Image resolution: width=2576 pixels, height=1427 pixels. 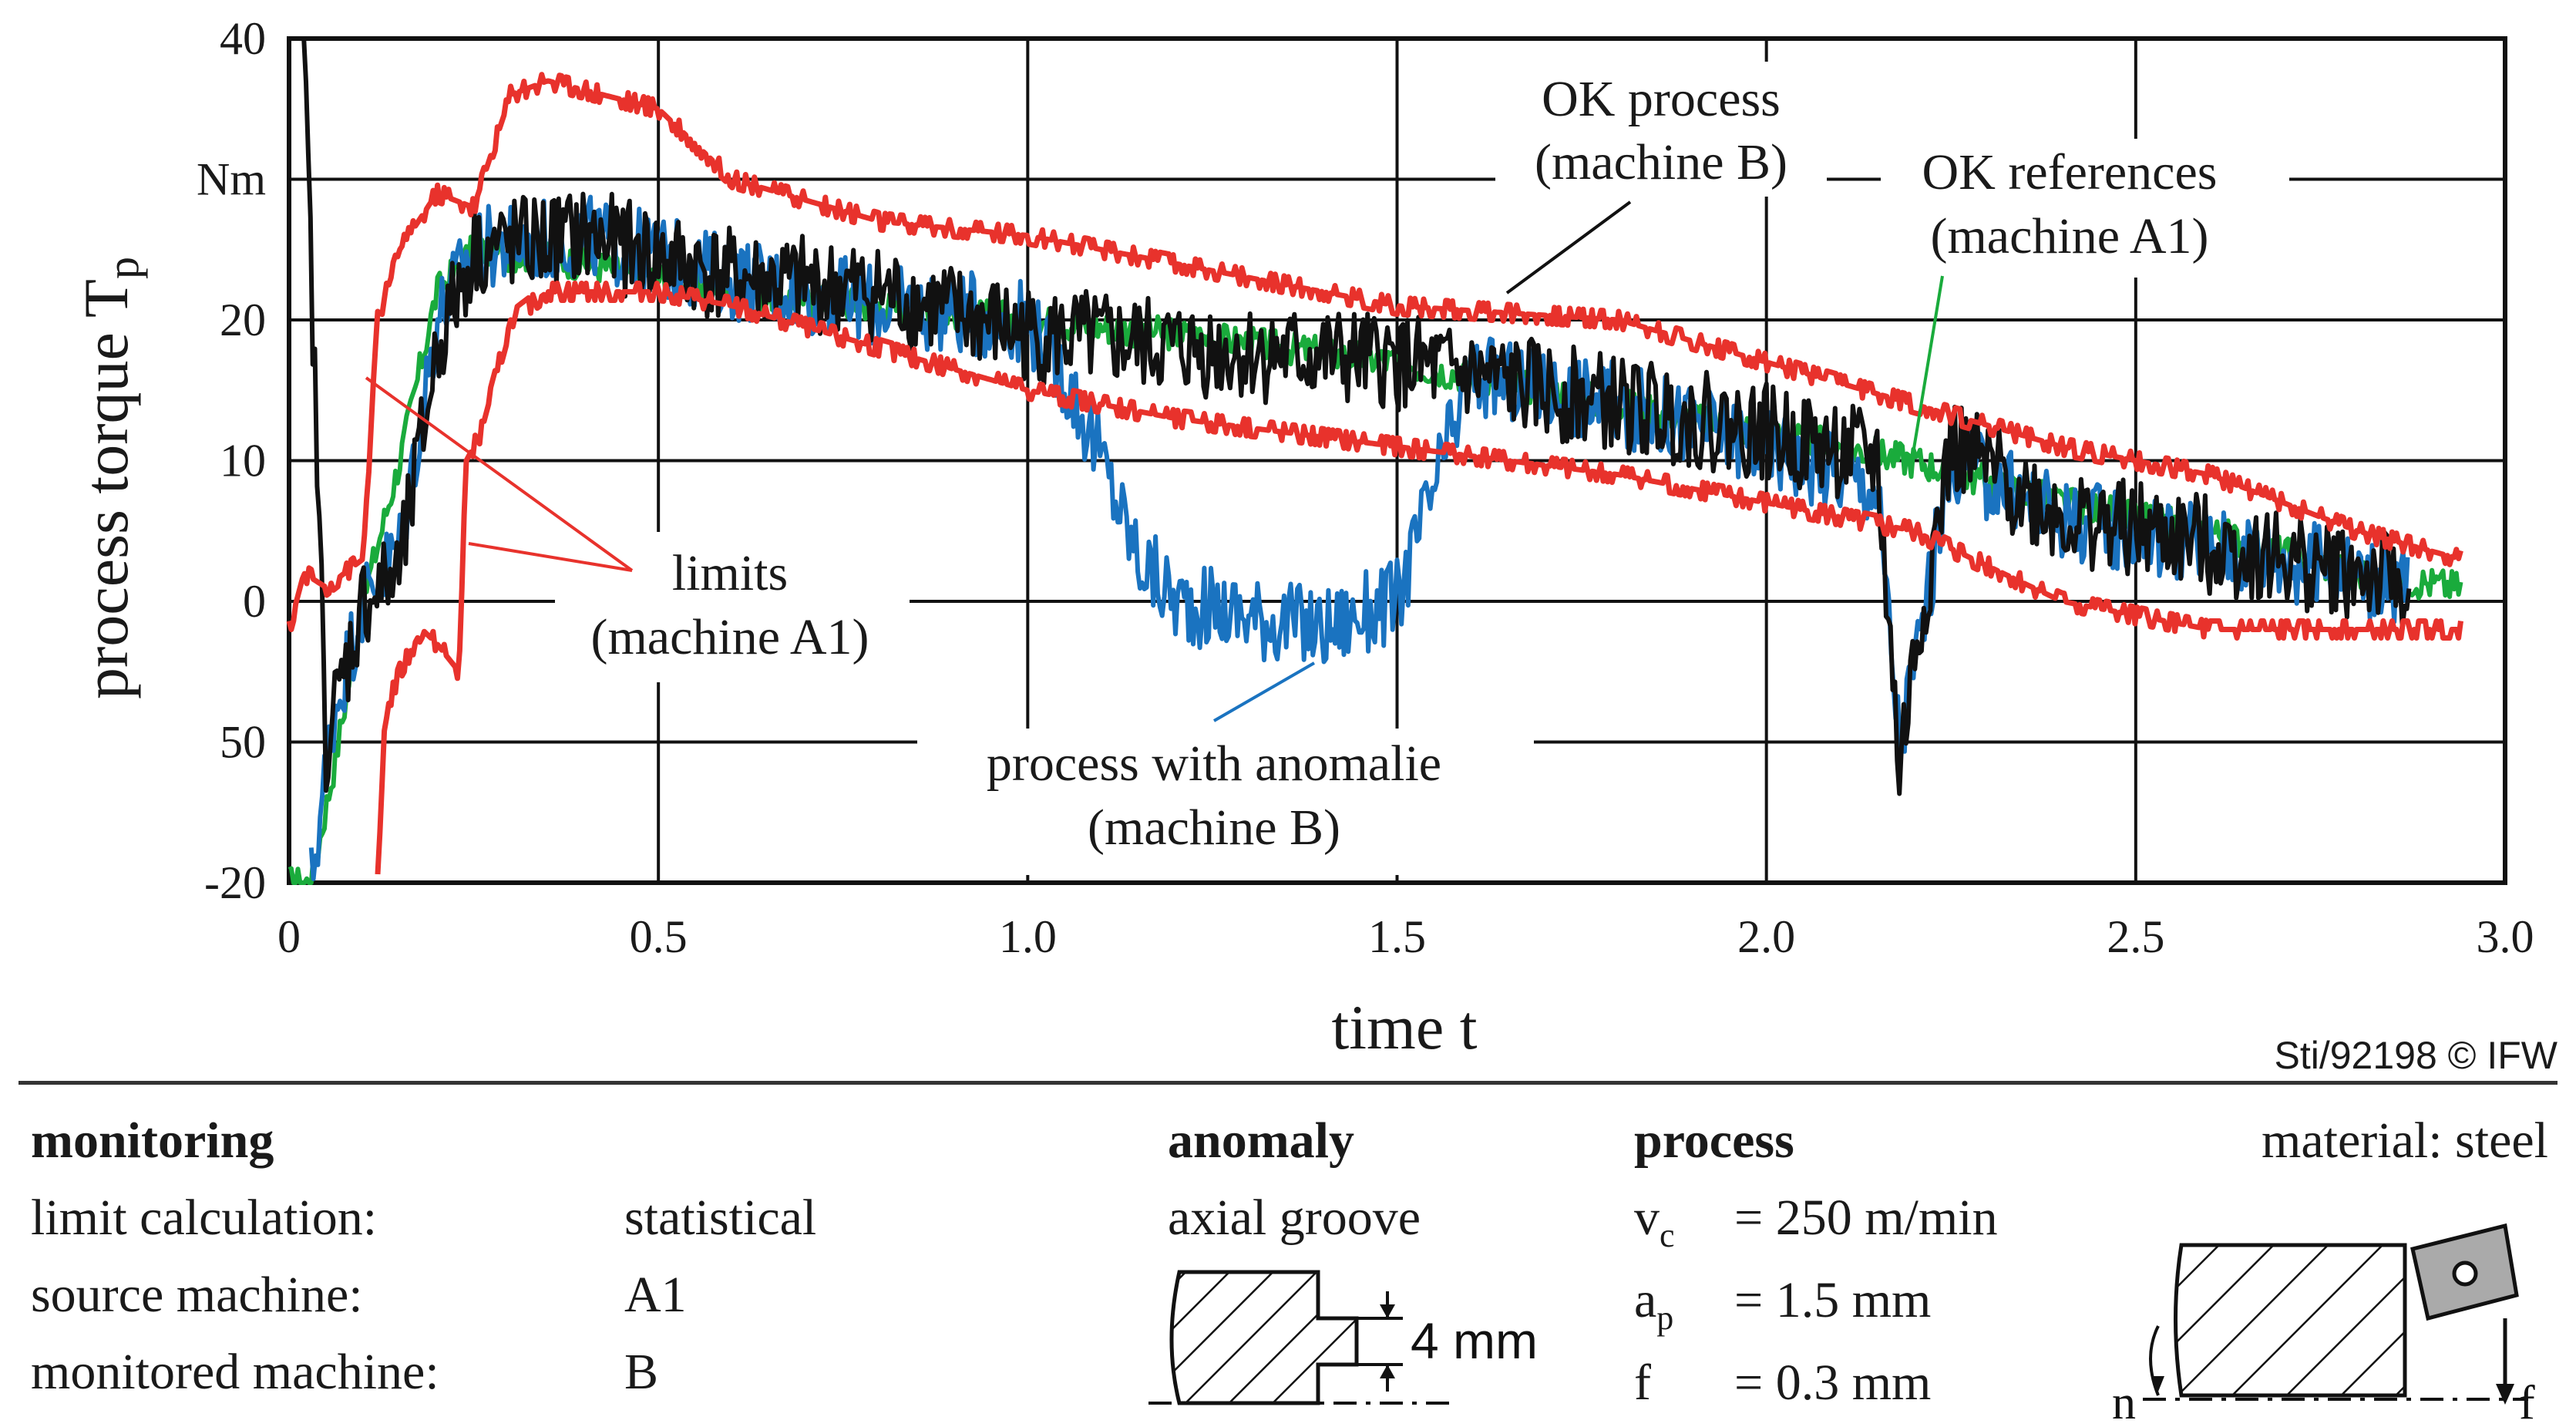 What do you see at coordinates (1645, 1300) in the screenshot?
I see `param-symbol: a` at bounding box center [1645, 1300].